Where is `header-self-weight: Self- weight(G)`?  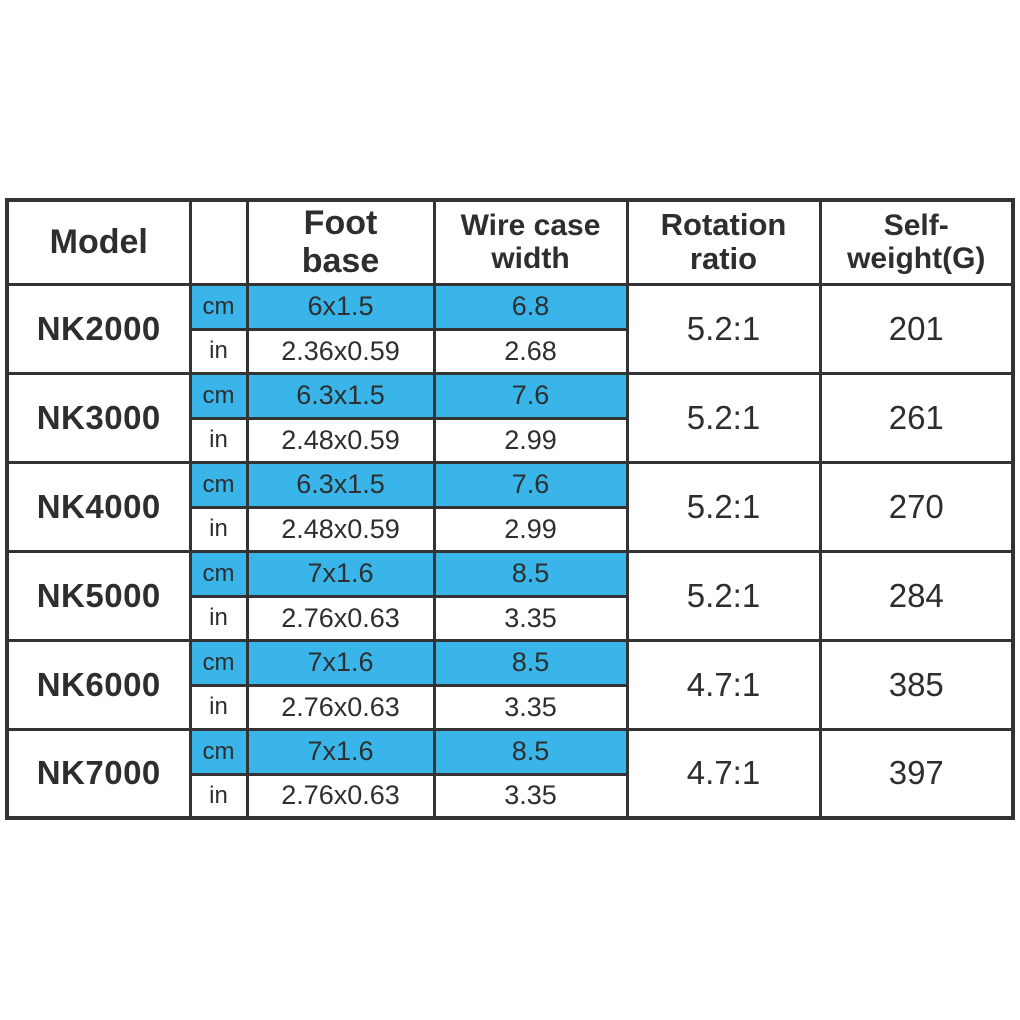 header-self-weight: Self- weight(G) is located at coordinates (916, 242).